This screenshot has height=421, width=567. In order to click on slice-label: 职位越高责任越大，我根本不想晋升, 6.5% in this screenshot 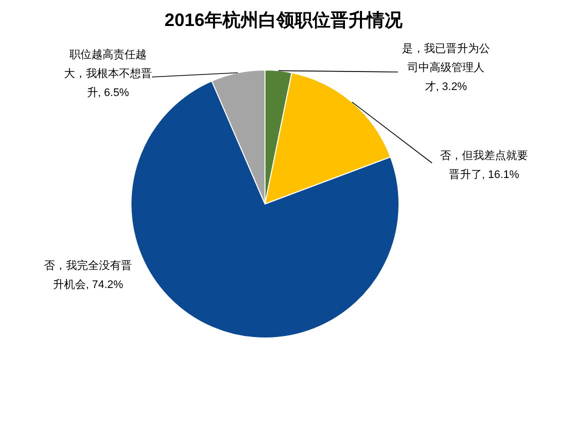, I will do `click(108, 74)`.